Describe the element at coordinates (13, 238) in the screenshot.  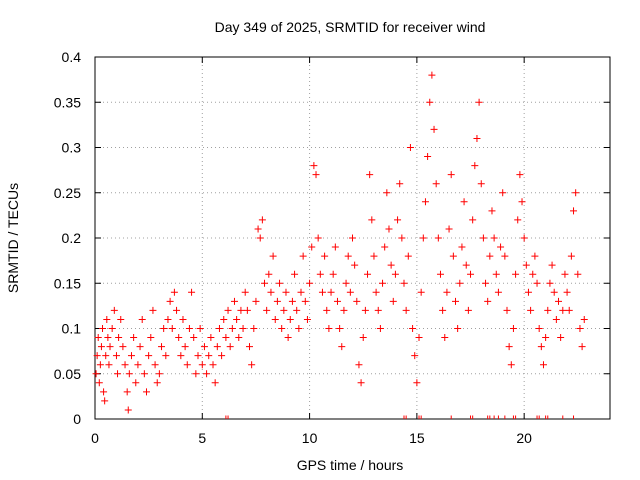
I see `y-axis-label: SRMTID / TECUs` at that location.